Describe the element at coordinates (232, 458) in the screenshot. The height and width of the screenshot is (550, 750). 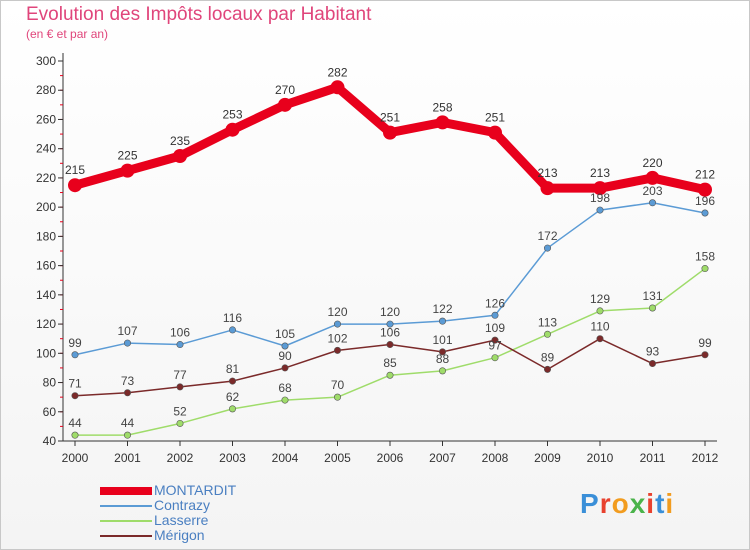
I see `x-tick-label: 2003` at that location.